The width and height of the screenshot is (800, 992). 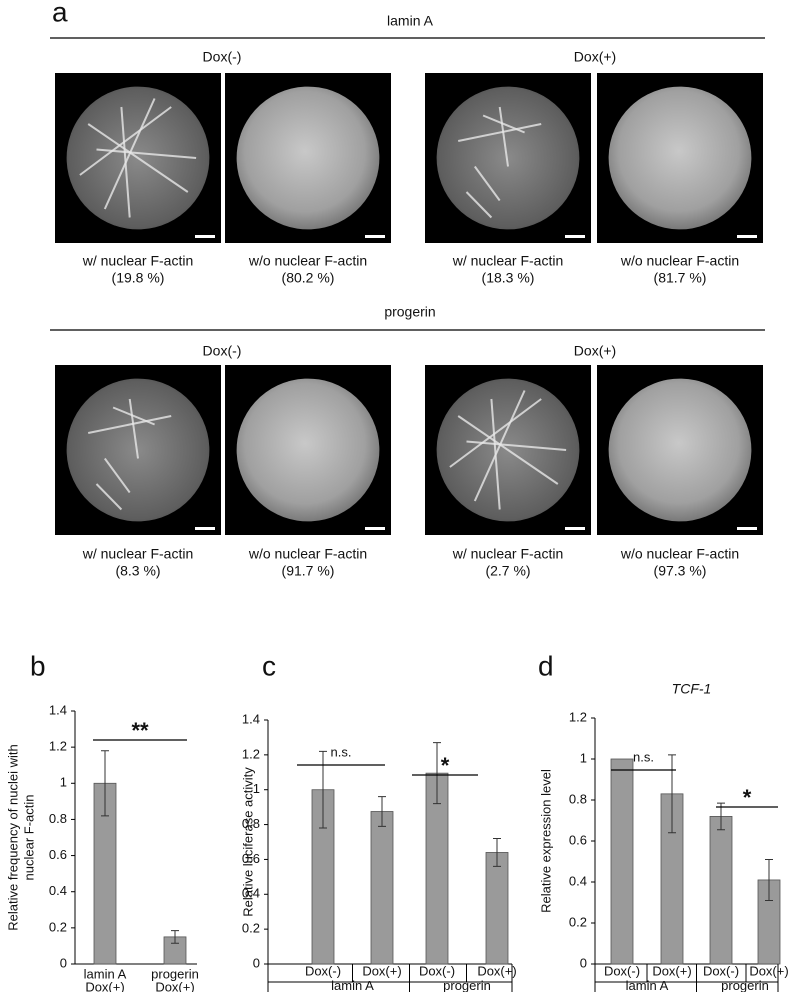 What do you see at coordinates (140, 730) in the screenshot?
I see `significance-label: **` at bounding box center [140, 730].